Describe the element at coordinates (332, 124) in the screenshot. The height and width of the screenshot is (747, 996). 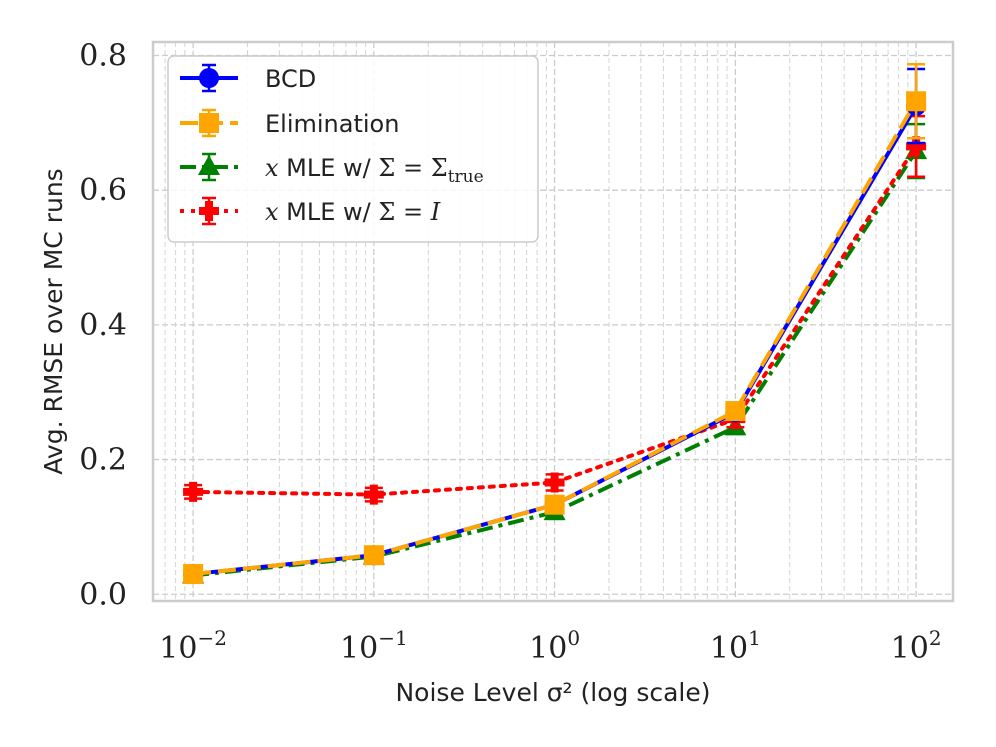
I see `legend-label: Elimination` at that location.